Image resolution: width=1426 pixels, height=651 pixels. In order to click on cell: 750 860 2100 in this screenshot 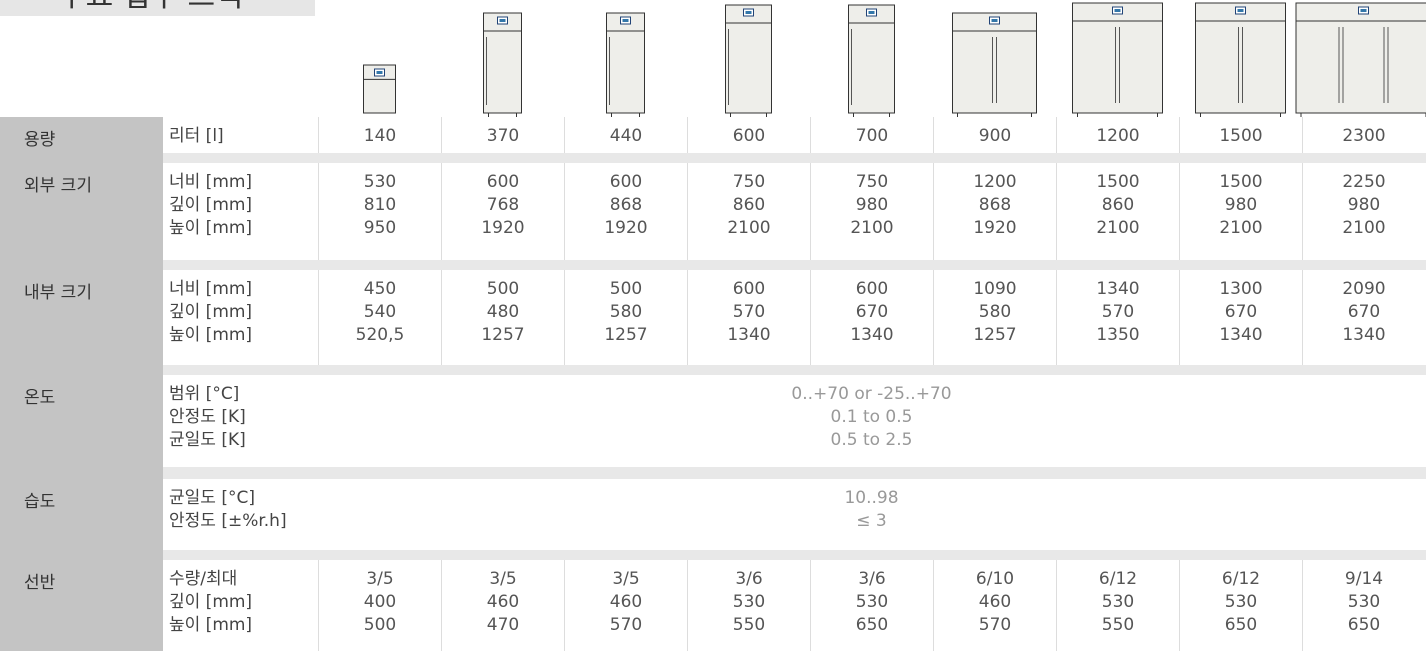, I will do `click(748, 211)`.